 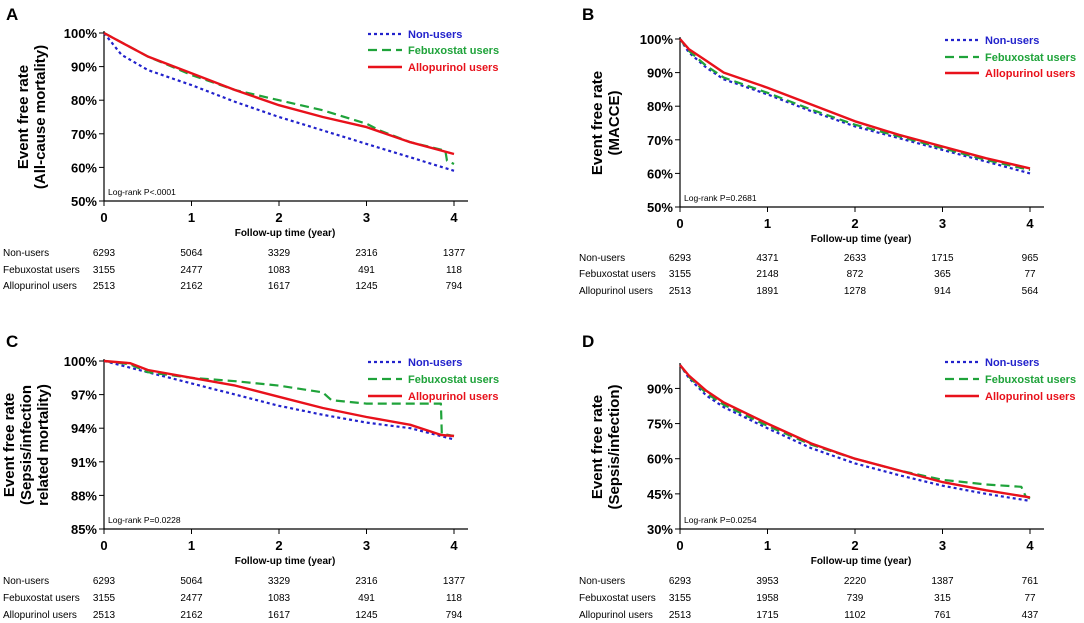 What do you see at coordinates (43, 445) in the screenshot?
I see `y-axis-label-line: related mortality)` at bounding box center [43, 445].